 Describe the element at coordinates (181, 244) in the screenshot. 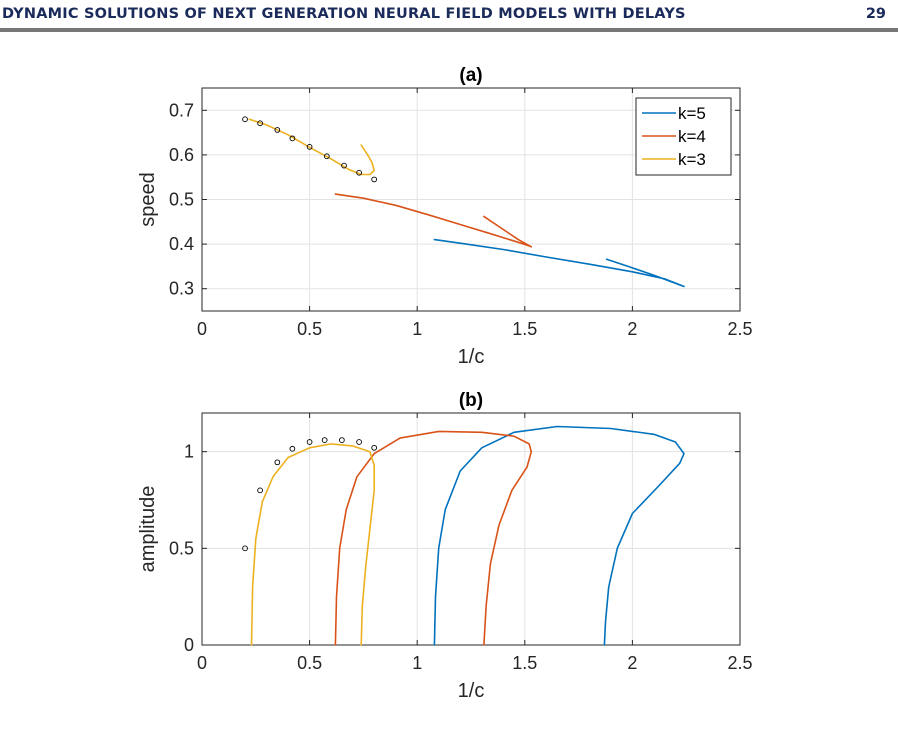

I see `y-tick-label: 0.4` at that location.